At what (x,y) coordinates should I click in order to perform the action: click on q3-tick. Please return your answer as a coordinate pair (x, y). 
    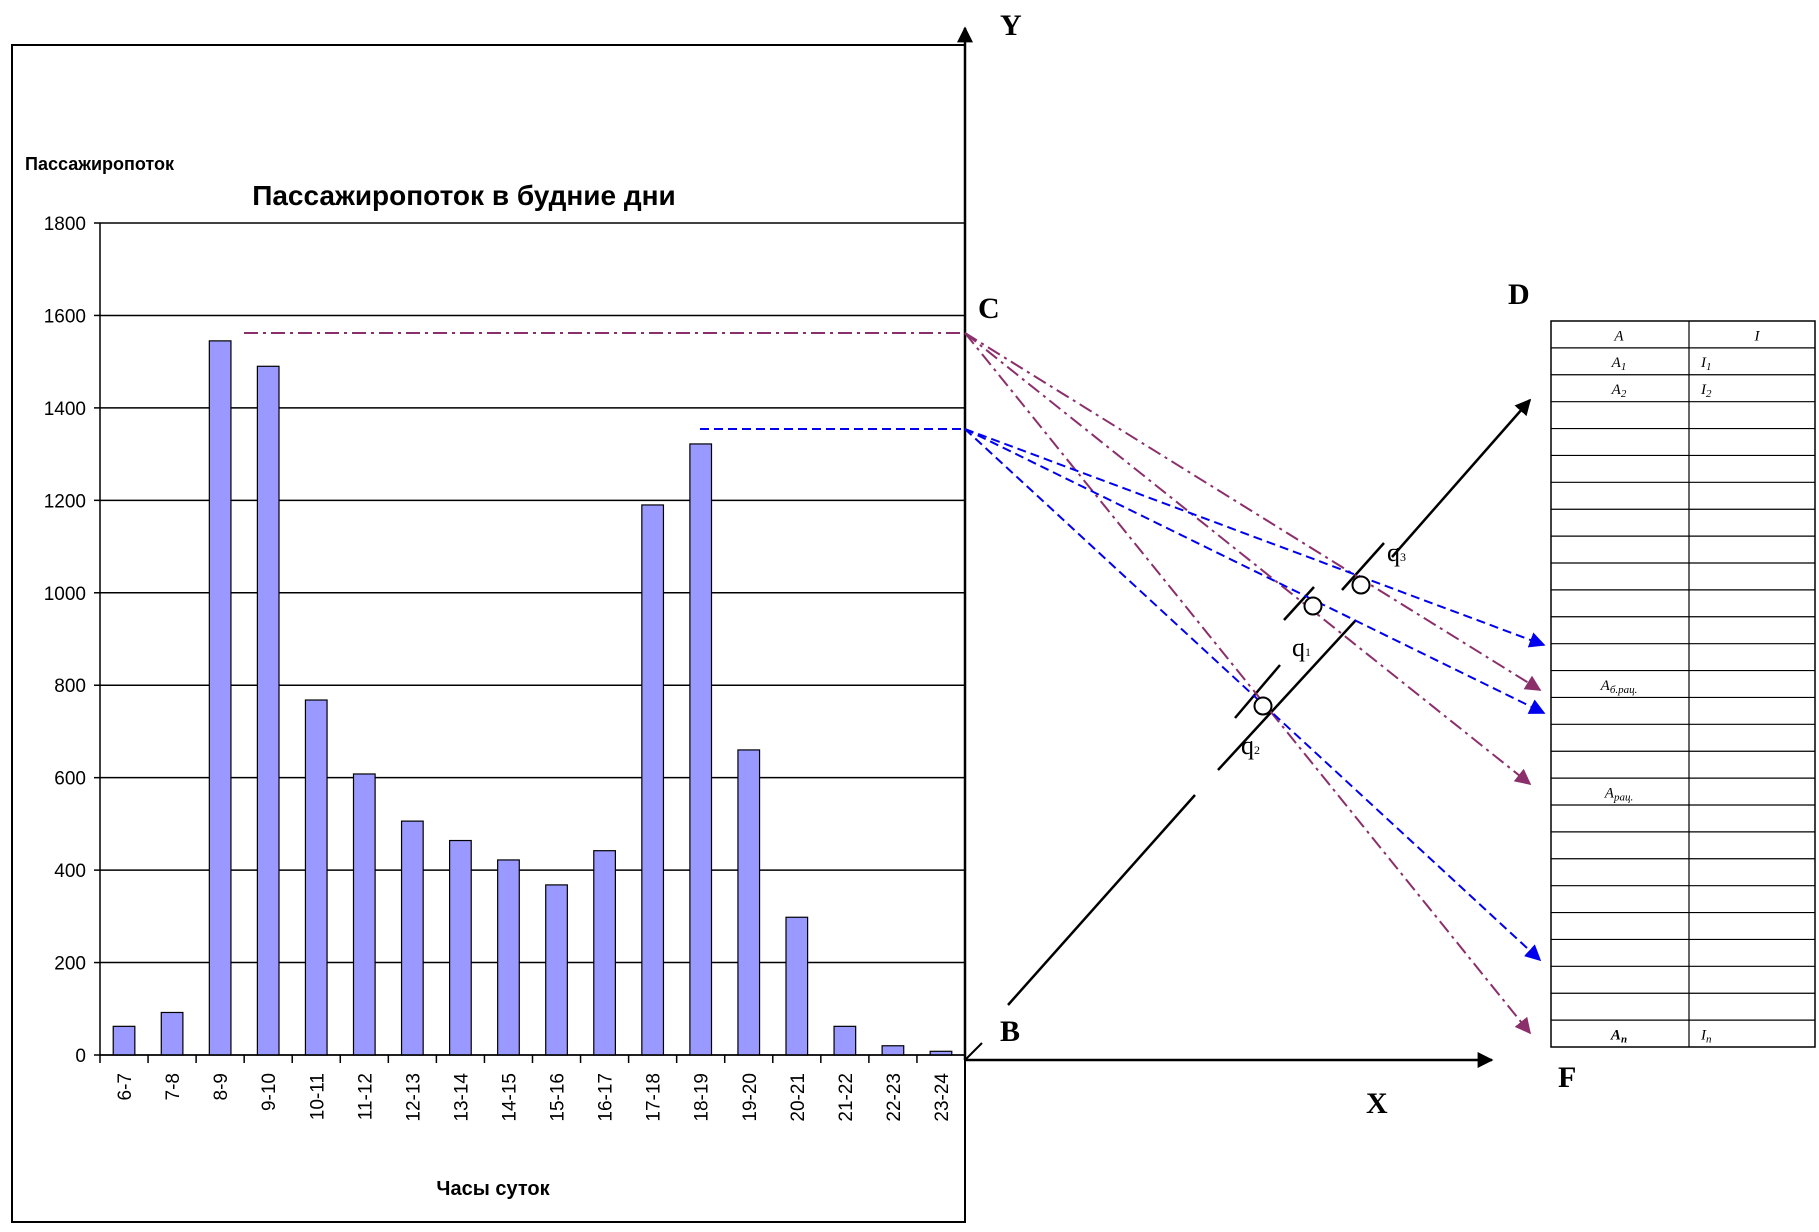
    Looking at the image, I should click on (1363, 566).